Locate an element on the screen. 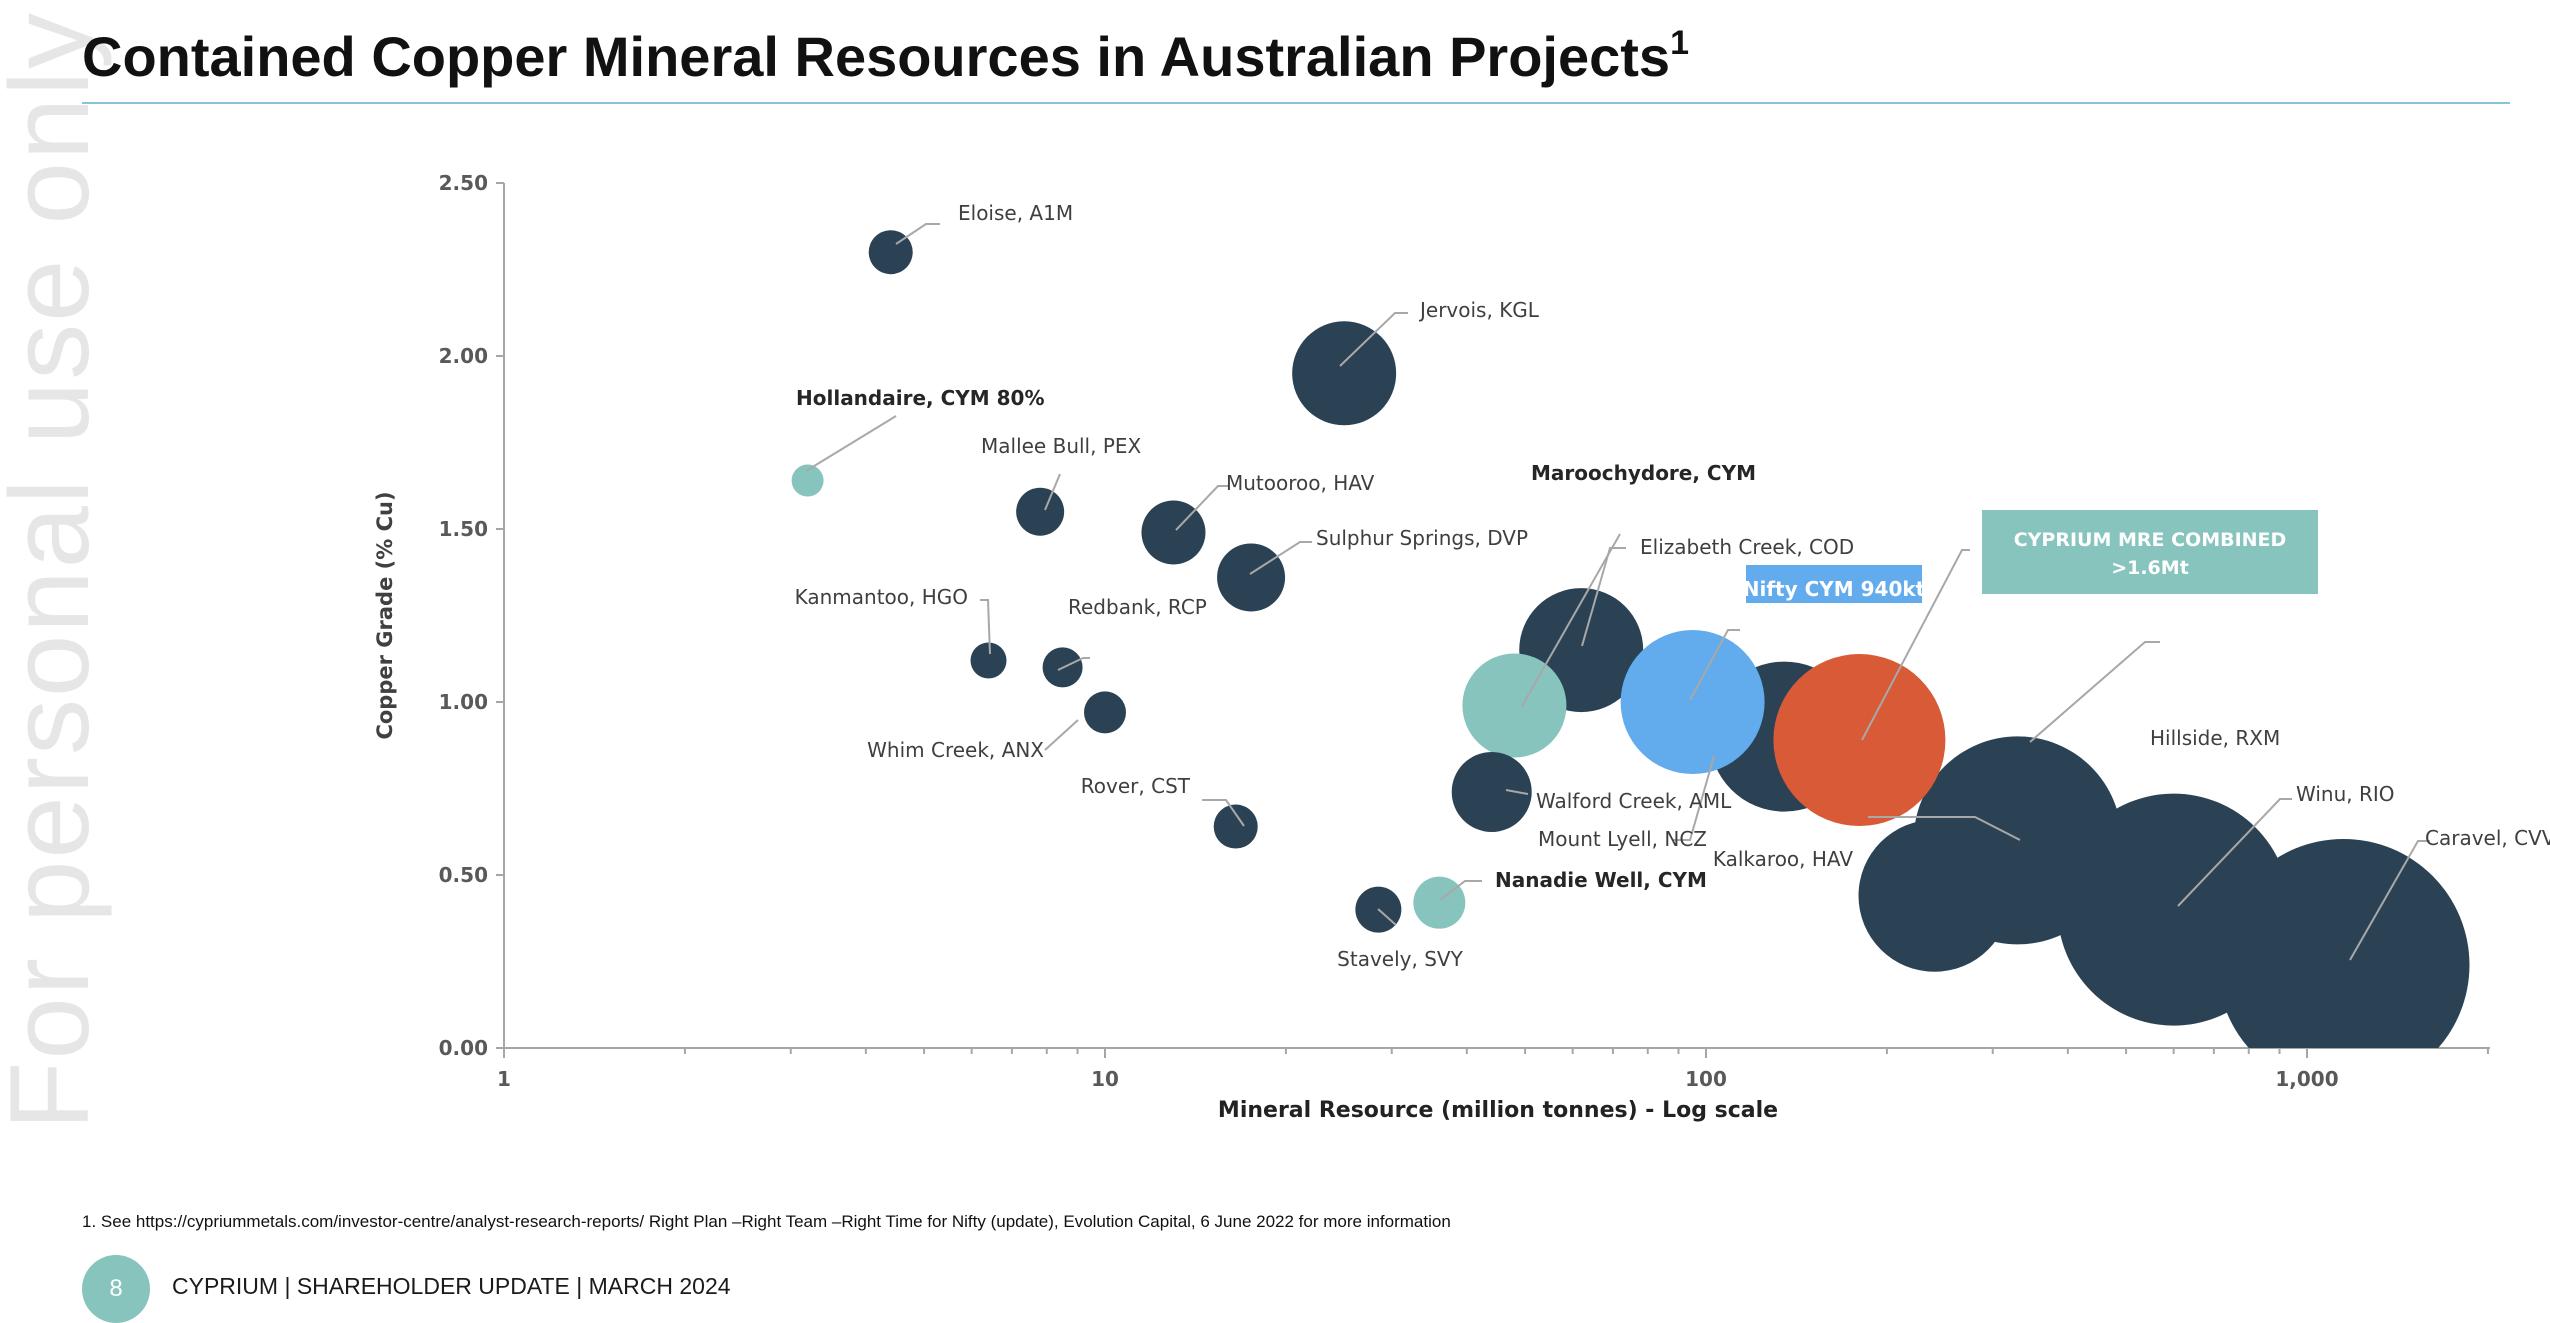  label-kalkaroo-hav: Kalkaroo, HAV is located at coordinates (1783, 859).